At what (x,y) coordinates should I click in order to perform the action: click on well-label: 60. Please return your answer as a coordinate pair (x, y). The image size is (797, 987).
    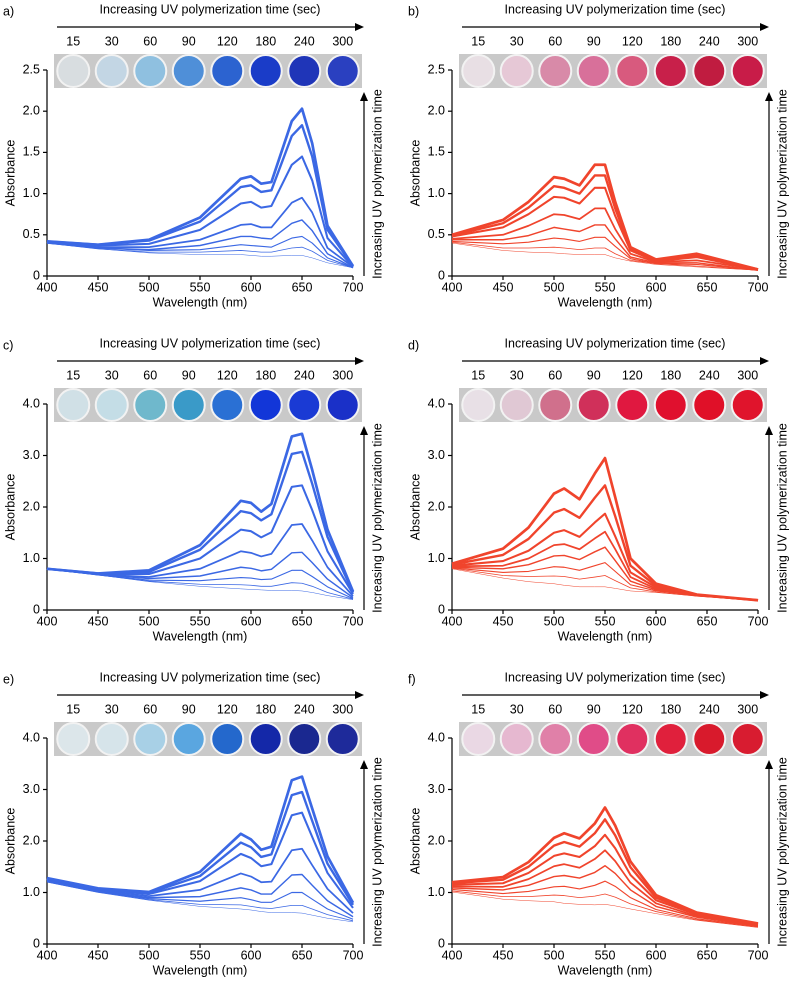
    Looking at the image, I should click on (555, 709).